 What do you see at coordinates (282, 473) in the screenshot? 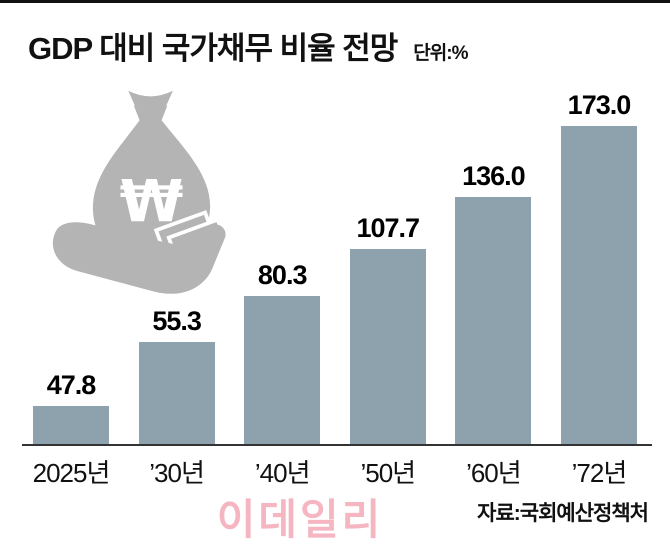
I see `category-label: ’40년` at bounding box center [282, 473].